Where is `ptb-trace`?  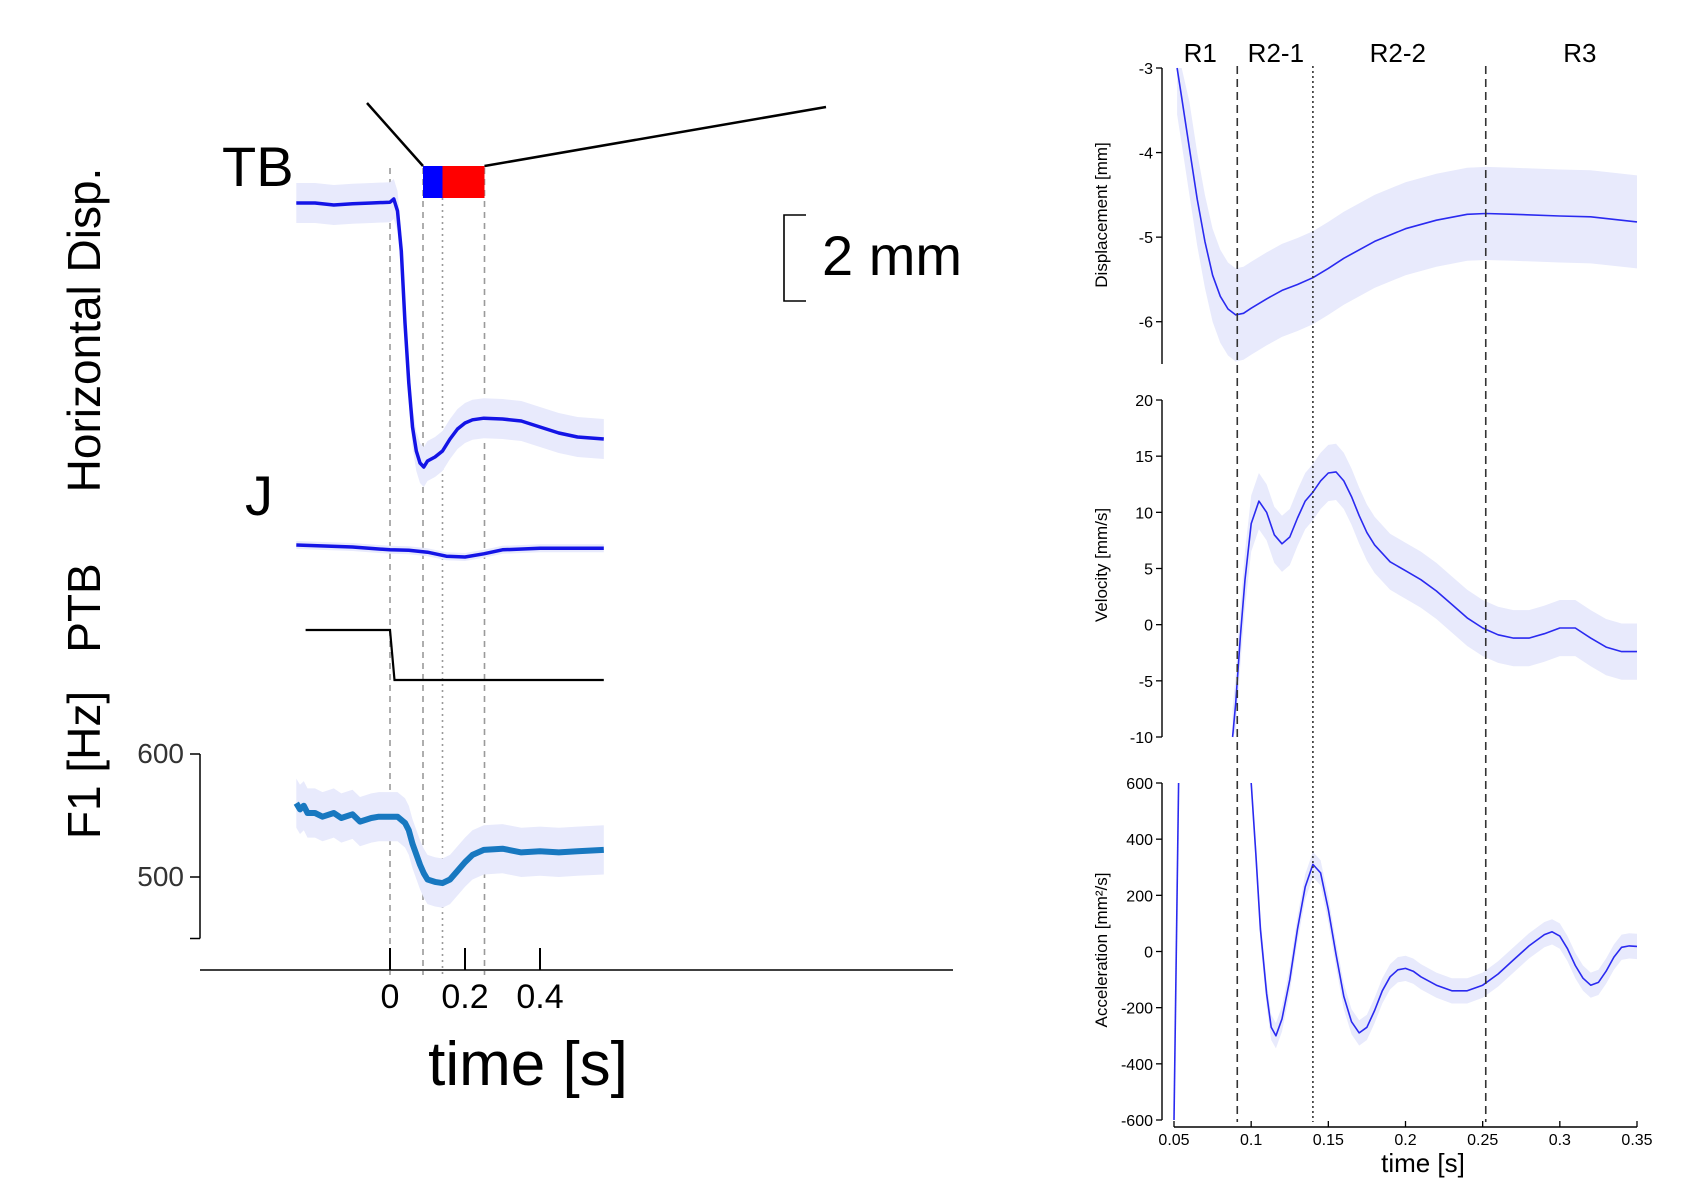
ptb-trace is located at coordinates (454, 655).